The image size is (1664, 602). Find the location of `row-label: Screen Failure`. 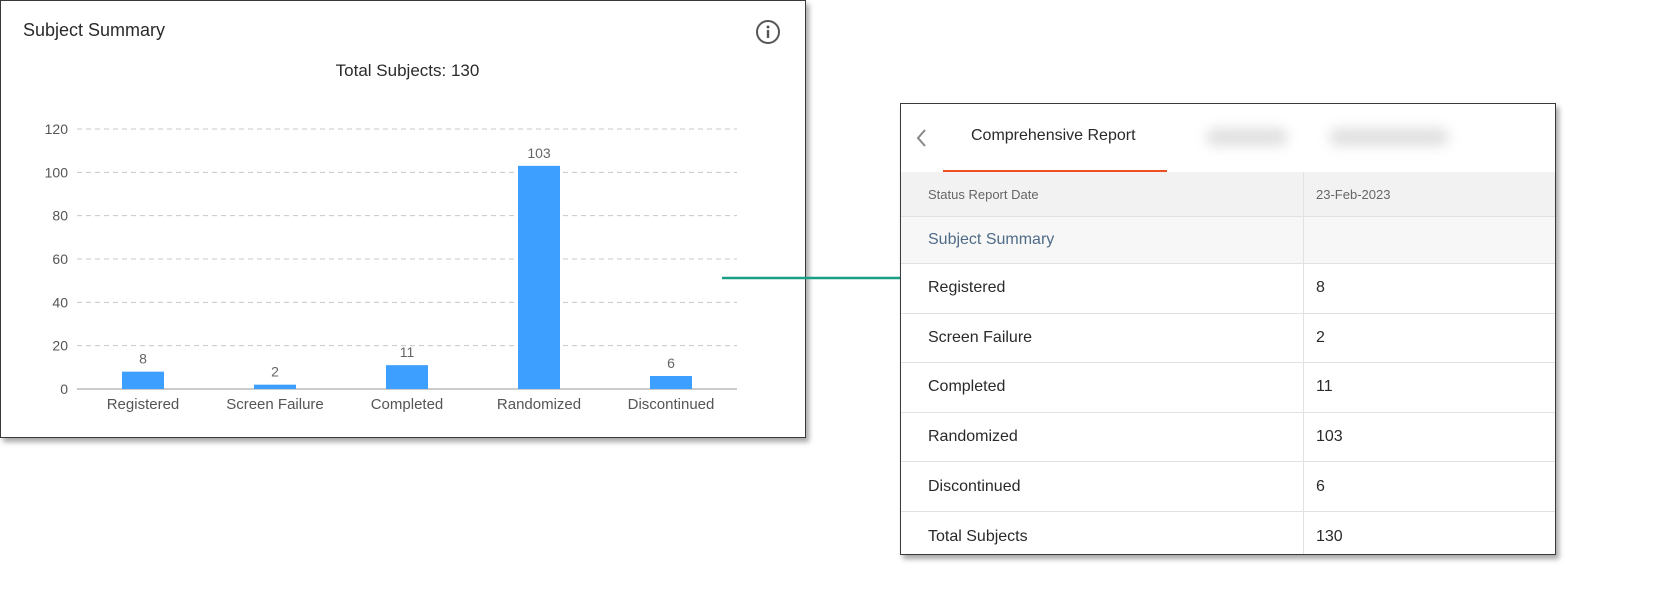

row-label: Screen Failure is located at coordinates (1102, 338).